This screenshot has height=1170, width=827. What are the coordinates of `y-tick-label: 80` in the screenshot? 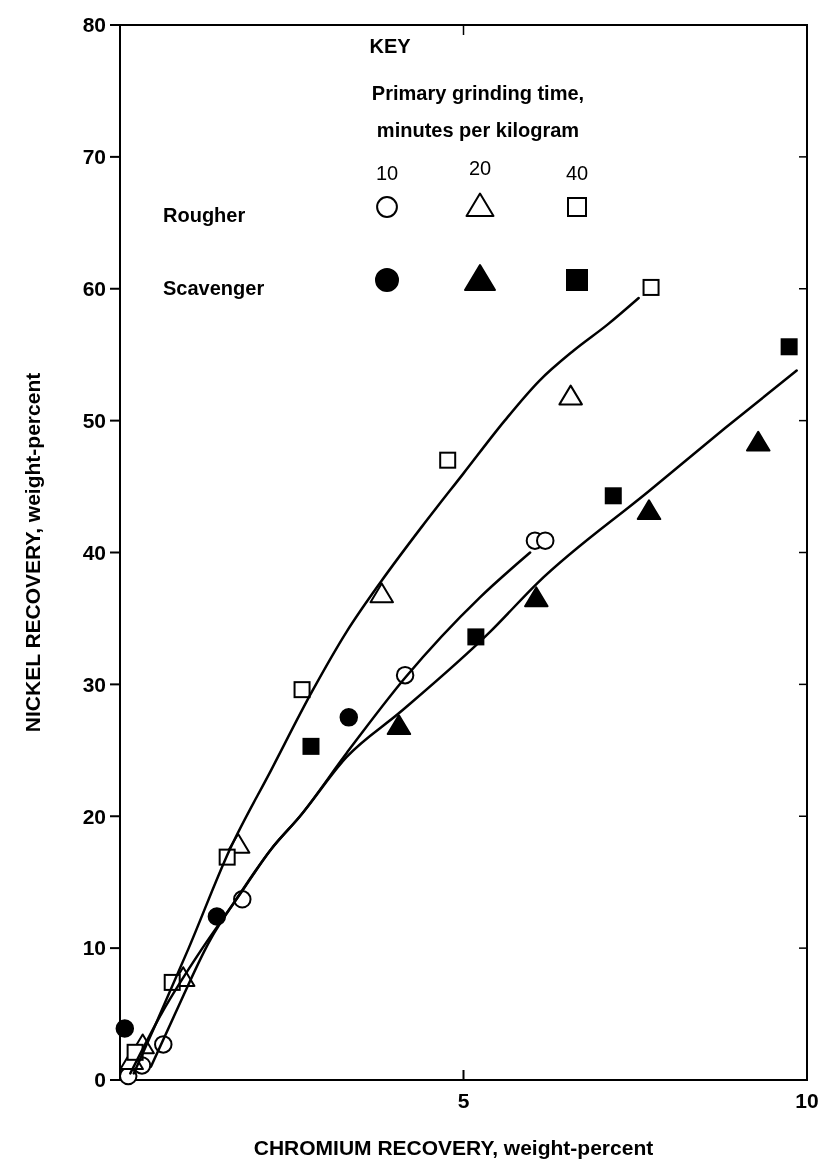 It's located at (94, 25).